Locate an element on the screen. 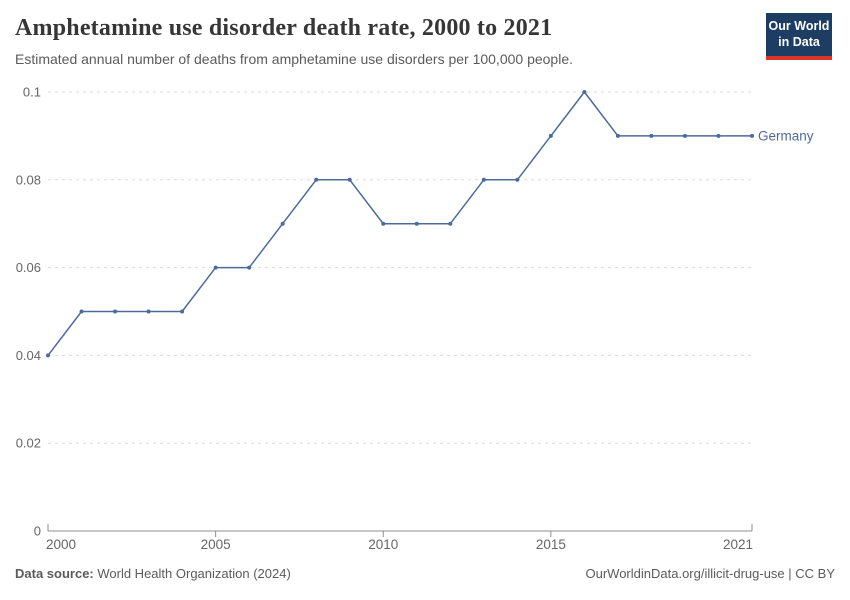  data-point-germany-2021 is located at coordinates (752, 135).